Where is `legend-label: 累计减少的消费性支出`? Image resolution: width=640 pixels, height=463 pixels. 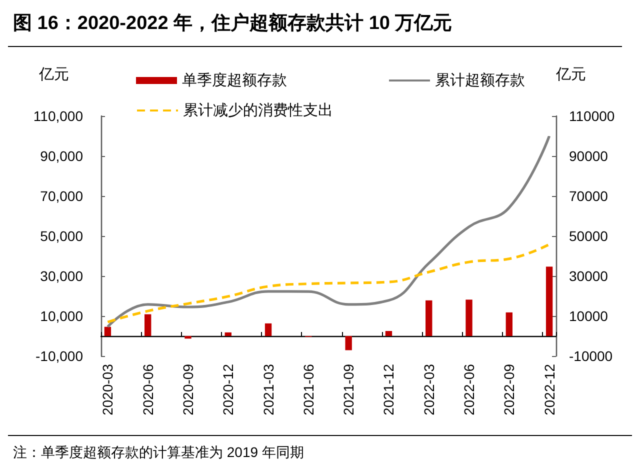
legend-label: 累计减少的消费性支出 is located at coordinates (258, 110).